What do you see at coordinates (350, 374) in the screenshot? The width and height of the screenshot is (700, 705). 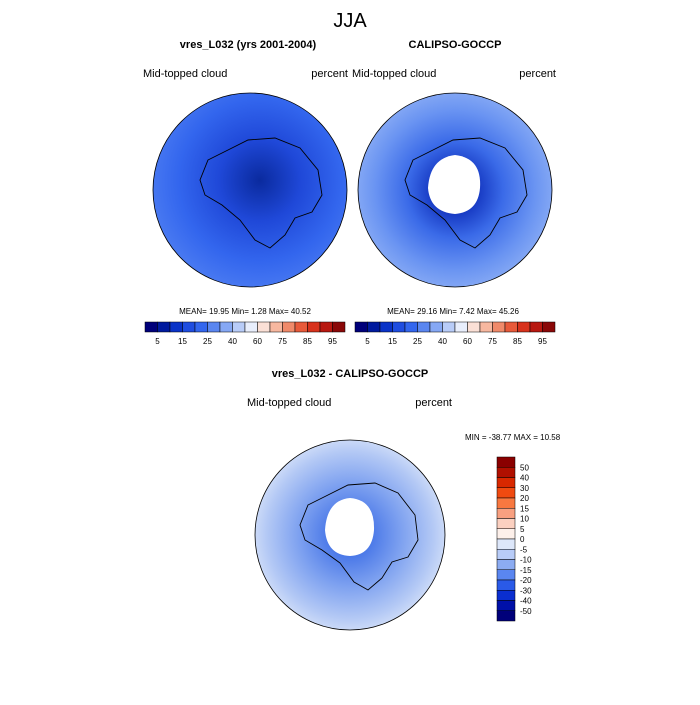 I see `panel-title: vres_L032 - CALIPSO-GOCCP` at bounding box center [350, 374].